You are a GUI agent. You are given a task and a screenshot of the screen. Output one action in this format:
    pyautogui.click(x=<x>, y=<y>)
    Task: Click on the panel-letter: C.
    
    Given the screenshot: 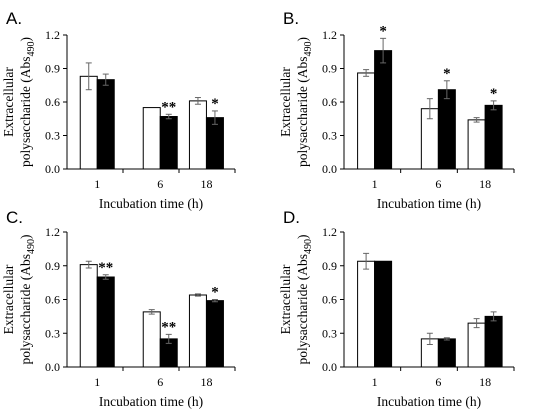 What is the action you would take?
    pyautogui.click(x=14, y=217)
    